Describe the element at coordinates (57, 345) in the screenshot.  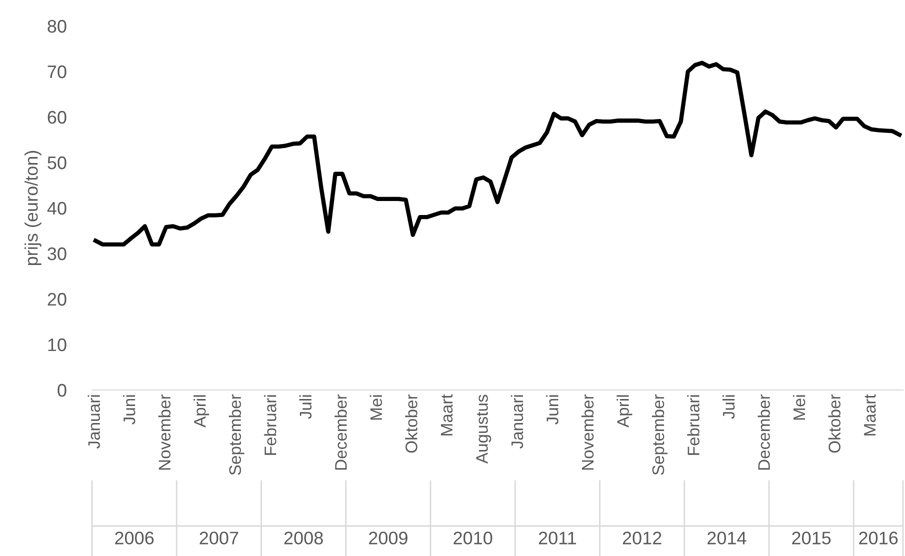
I see `y-tick-label: 10` at that location.